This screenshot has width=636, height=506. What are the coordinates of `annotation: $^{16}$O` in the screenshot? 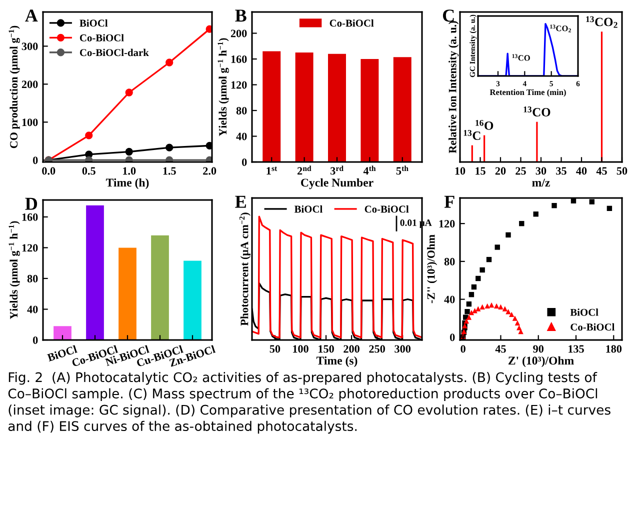 It's located at (485, 125).